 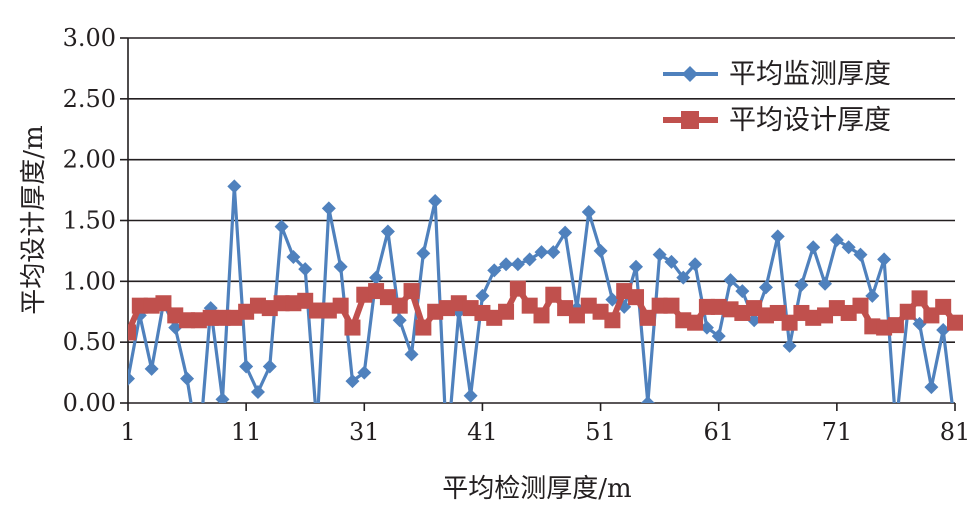 I want to click on series-design, so click(x=545, y=310).